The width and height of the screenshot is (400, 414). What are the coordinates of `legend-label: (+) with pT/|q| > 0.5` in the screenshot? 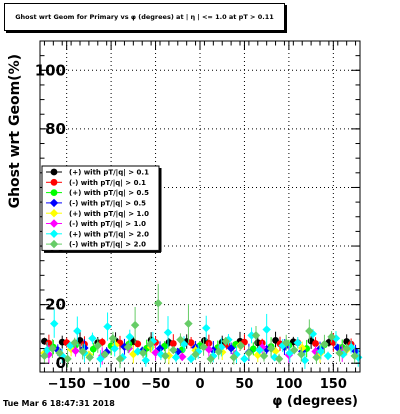 It's located at (109, 193).